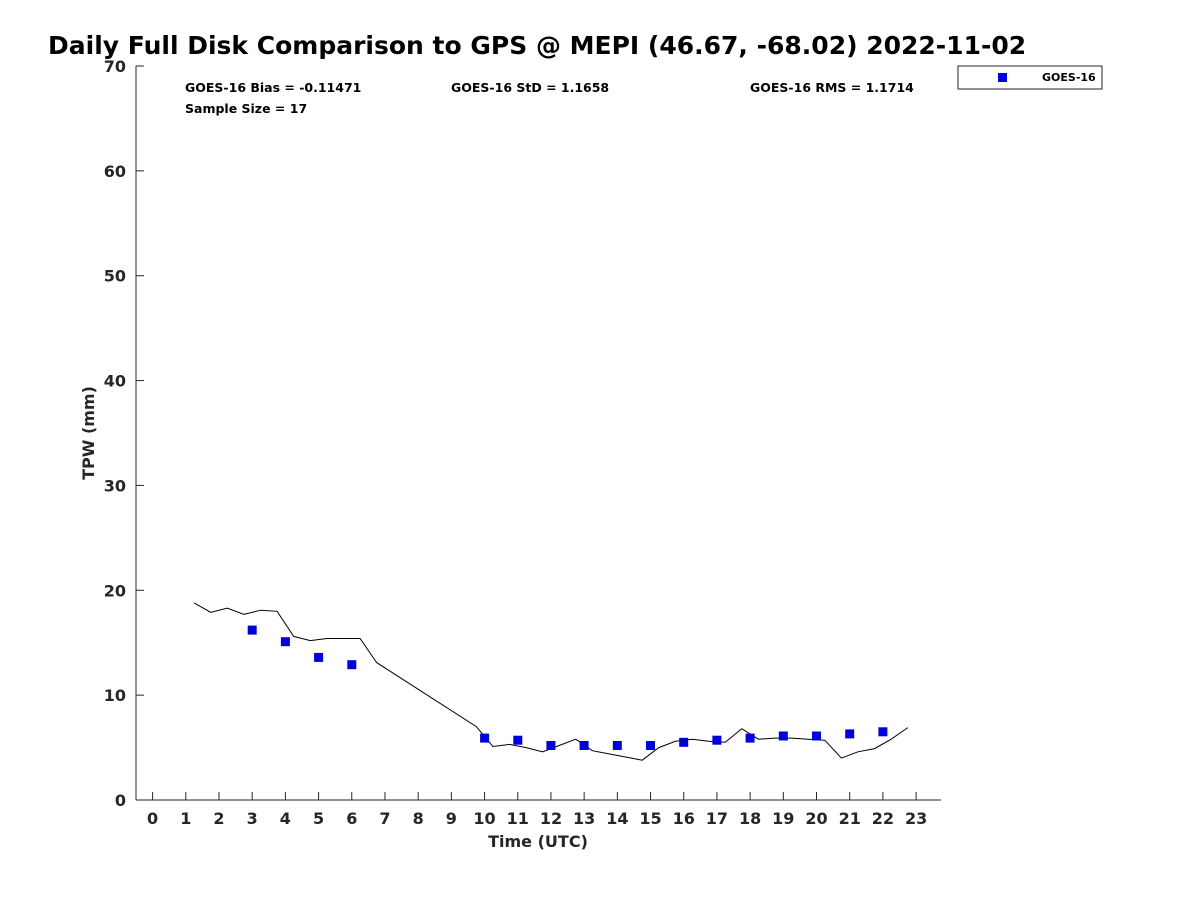 The height and width of the screenshot is (900, 1200). What do you see at coordinates (418, 818) in the screenshot?
I see `x-tick-label: 8` at bounding box center [418, 818].